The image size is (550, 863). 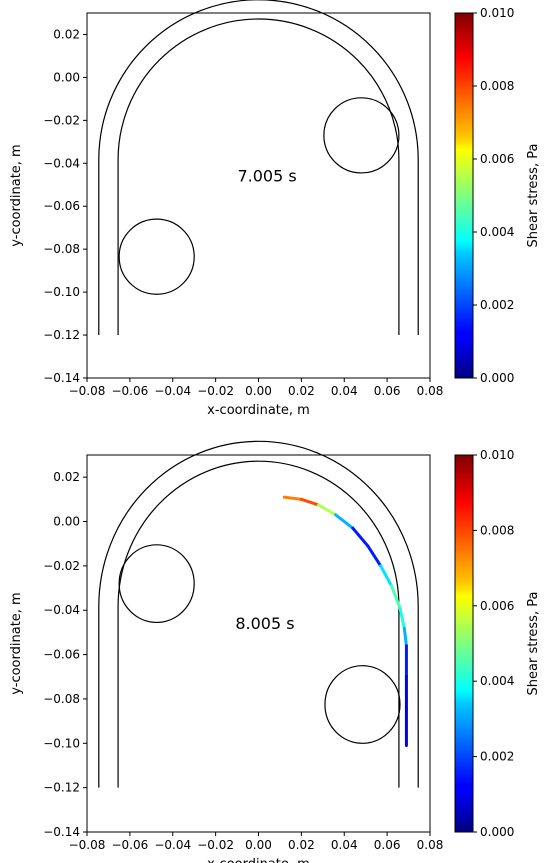 I want to click on time-annotation: 8.005 s, so click(x=264, y=623).